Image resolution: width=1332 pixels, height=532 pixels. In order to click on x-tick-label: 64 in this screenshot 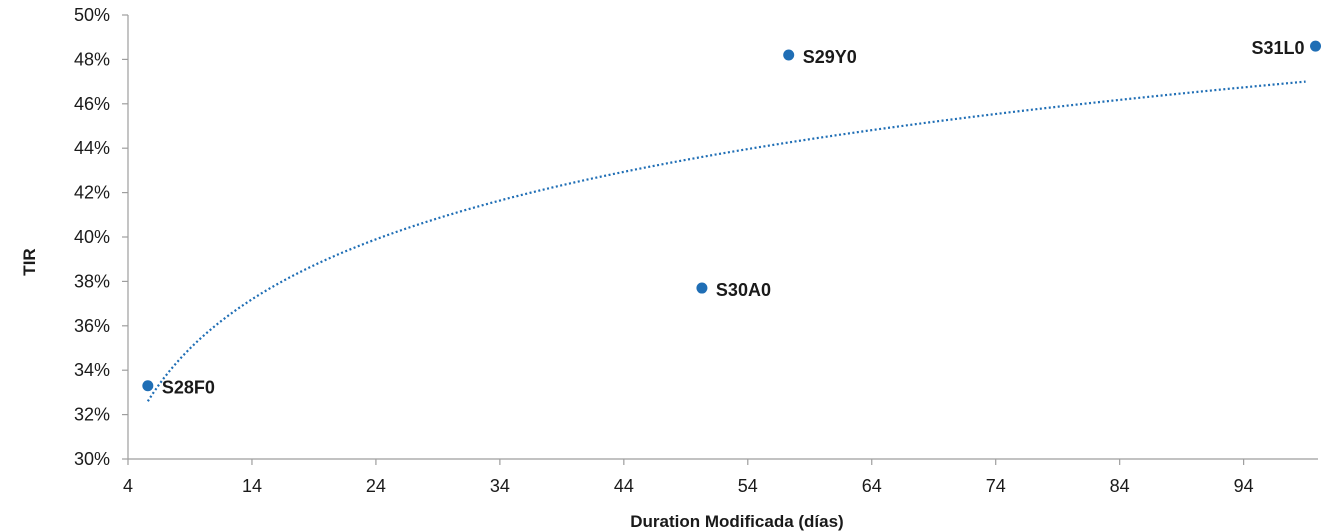, I will do `click(872, 486)`.